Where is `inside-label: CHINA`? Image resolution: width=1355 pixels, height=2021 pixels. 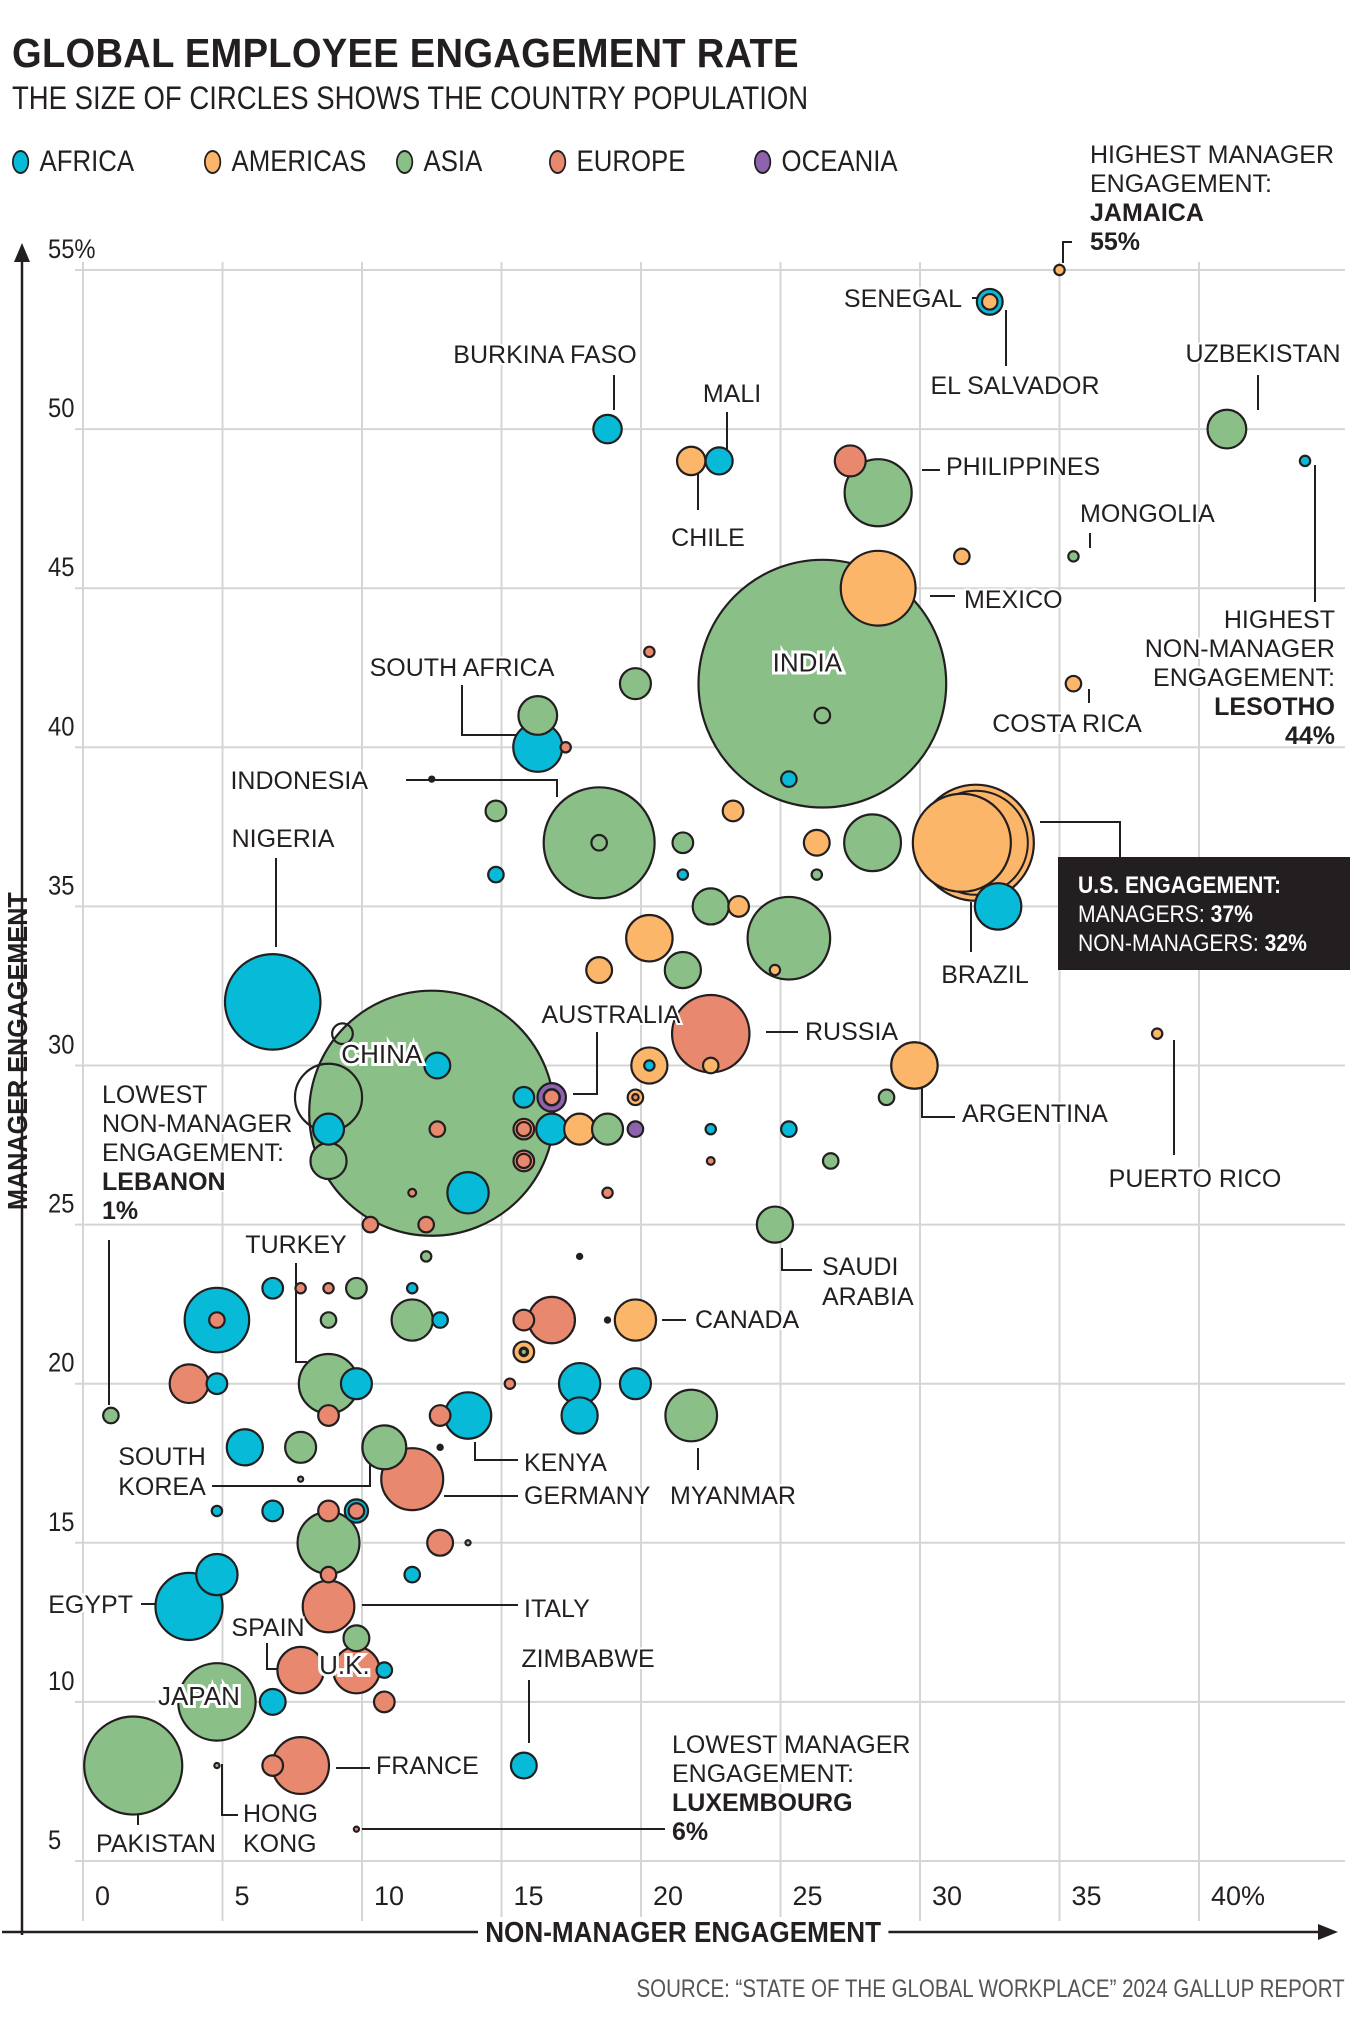
inside-label: CHINA is located at coordinates (382, 1054).